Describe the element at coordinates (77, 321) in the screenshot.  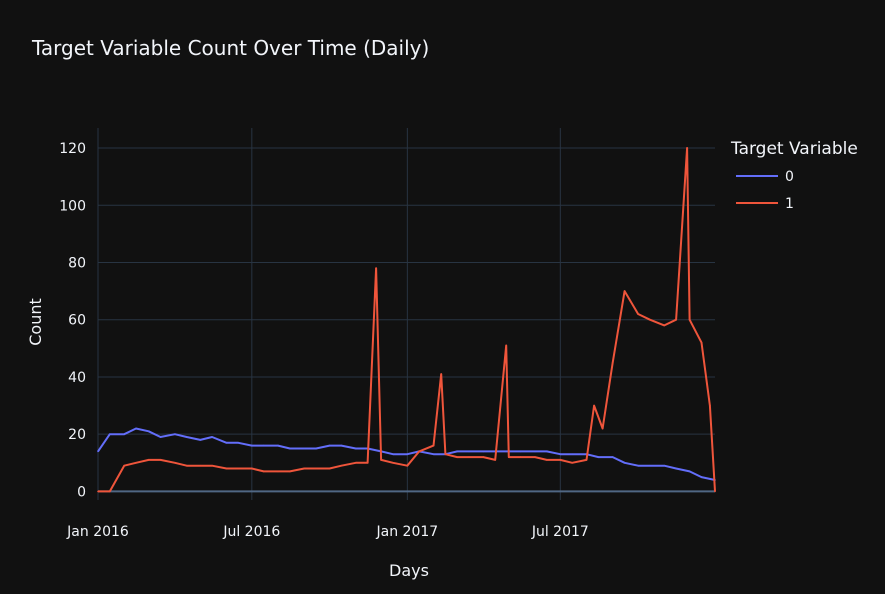
I see `y-tick-label: 60` at that location.